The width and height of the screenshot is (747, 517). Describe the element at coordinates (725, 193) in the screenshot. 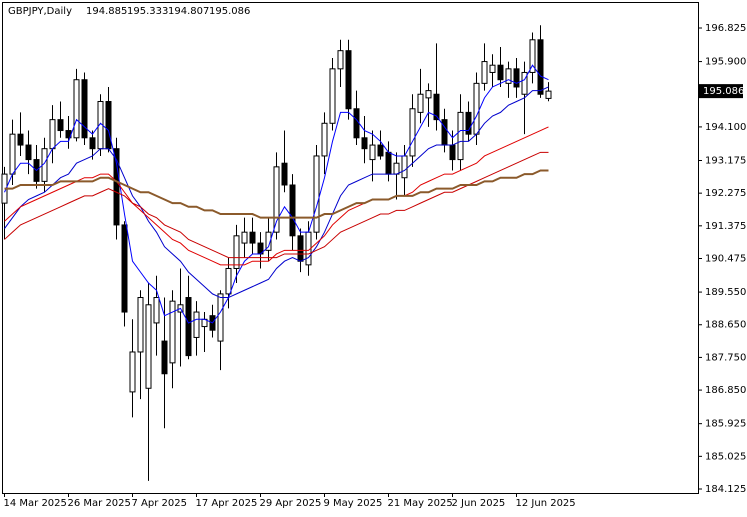

I see `y-tick-label: 192.275` at that location.